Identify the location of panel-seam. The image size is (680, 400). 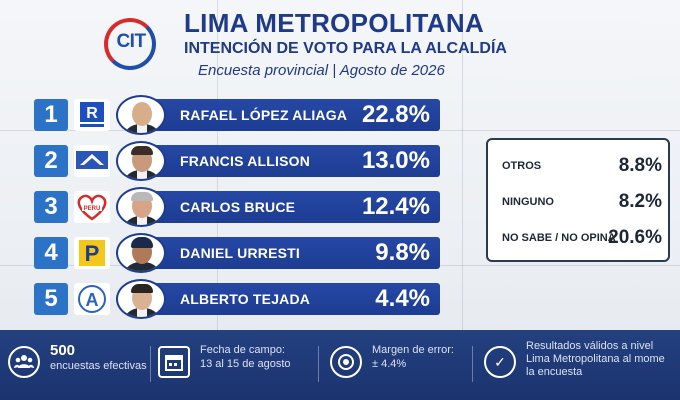
(462, 200).